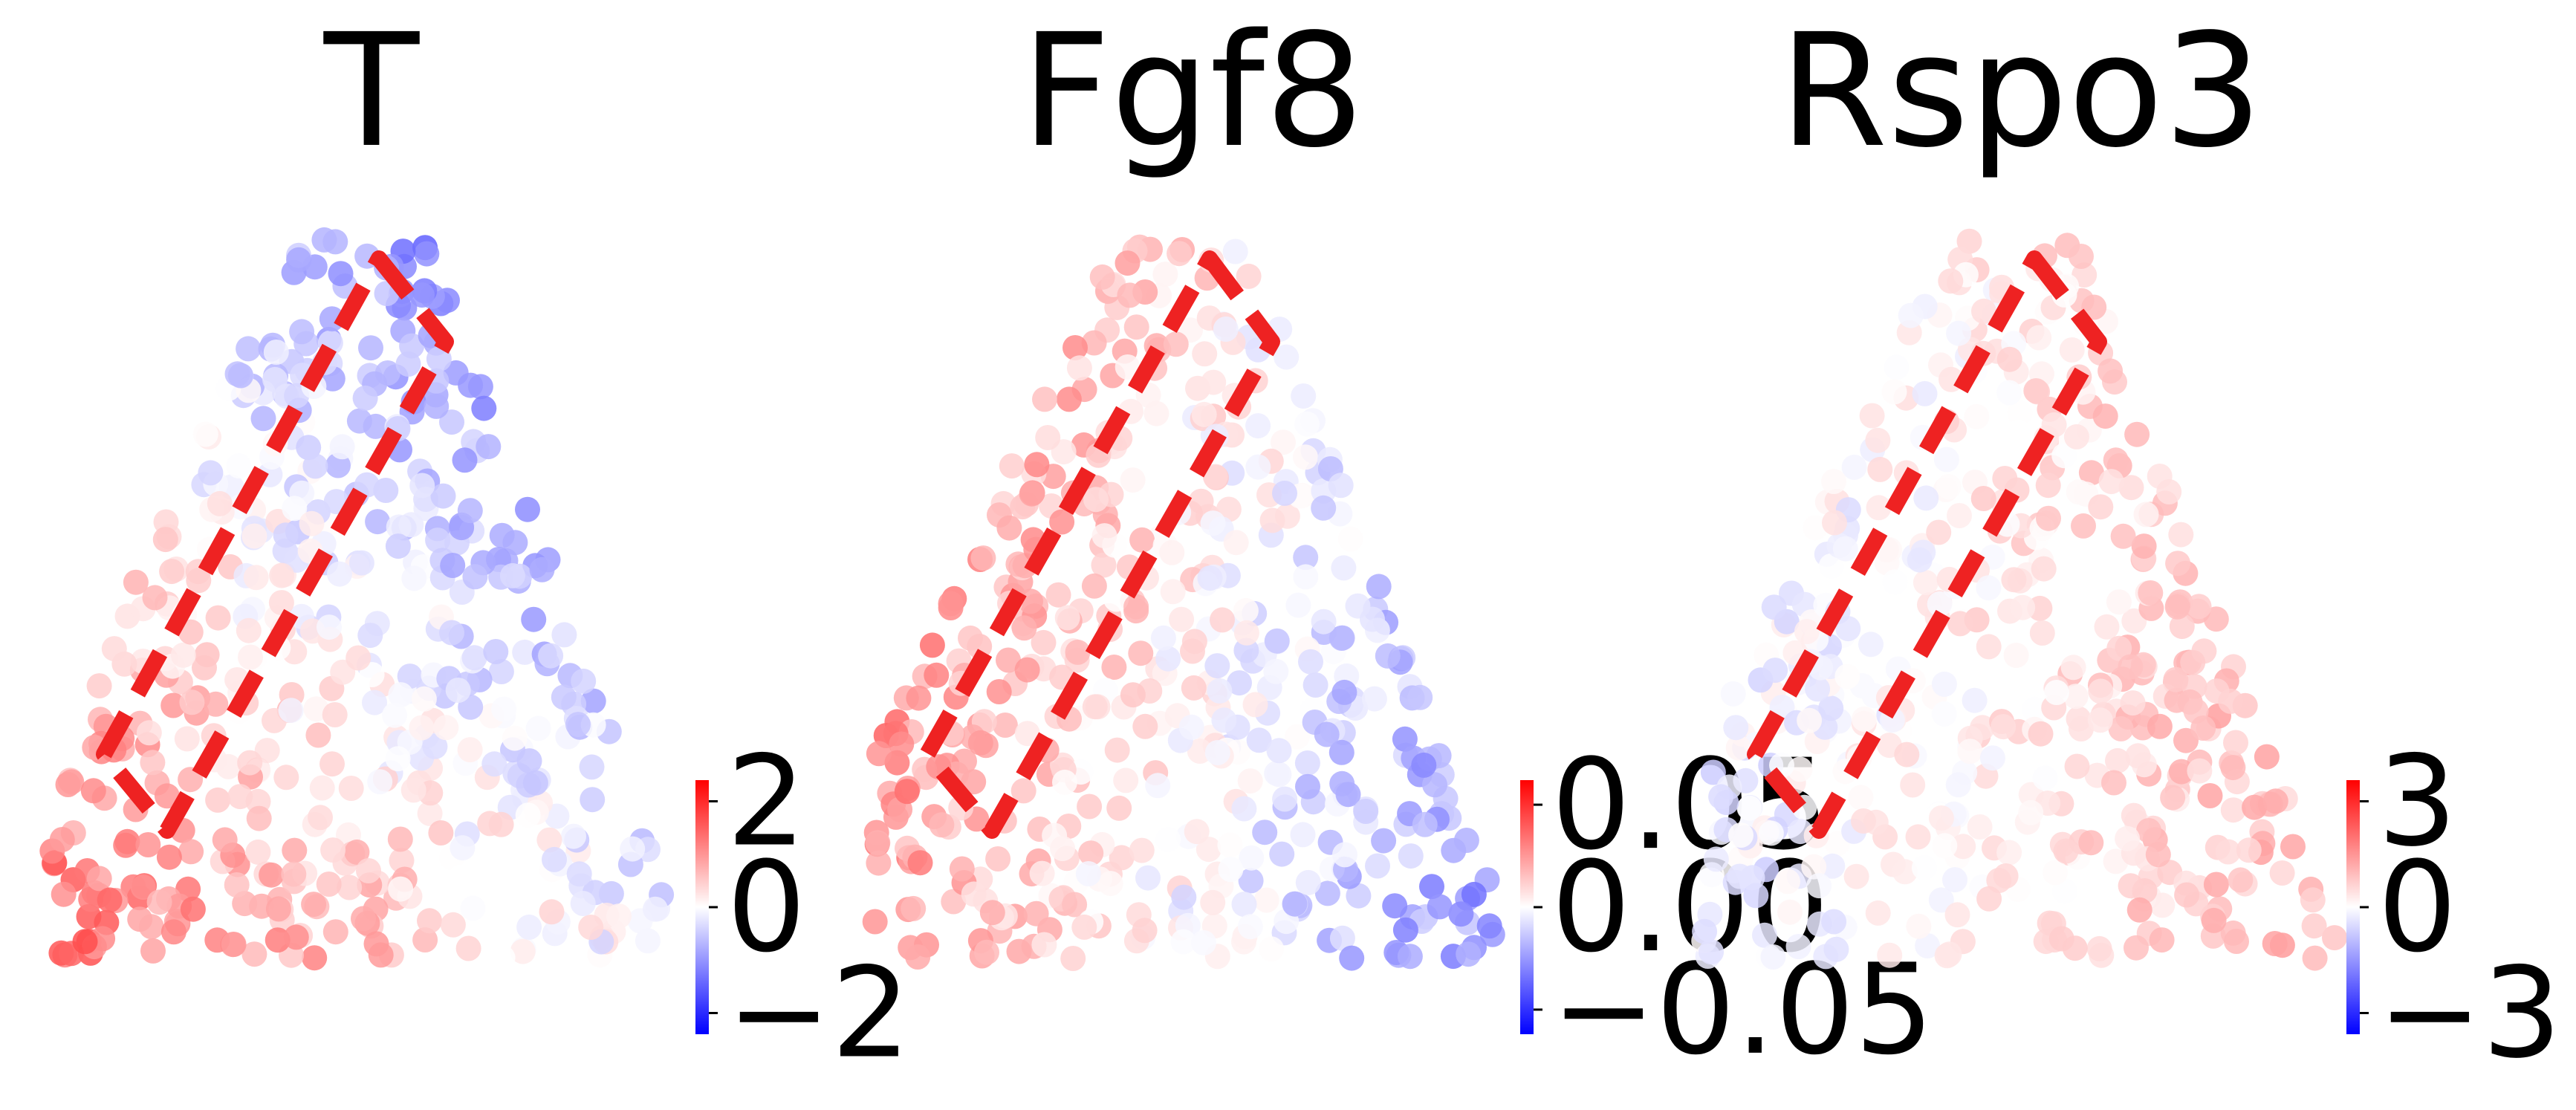  What do you see at coordinates (766, 802) in the screenshot?
I see `colorbar-tick-label: 2` at bounding box center [766, 802].